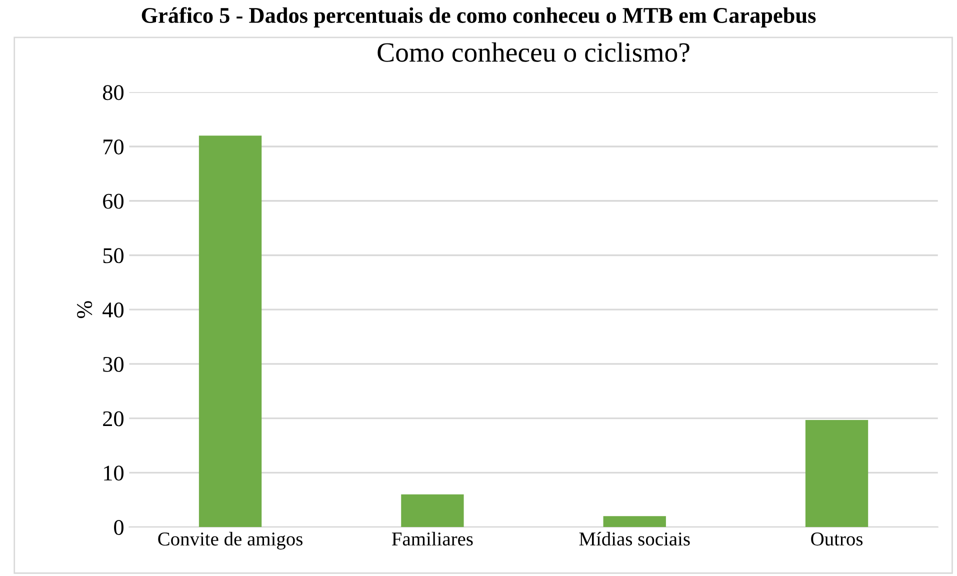 Image resolution: width=957 pixels, height=576 pixels. What do you see at coordinates (432, 539) in the screenshot?
I see `x-tick-label: Familiares` at bounding box center [432, 539].